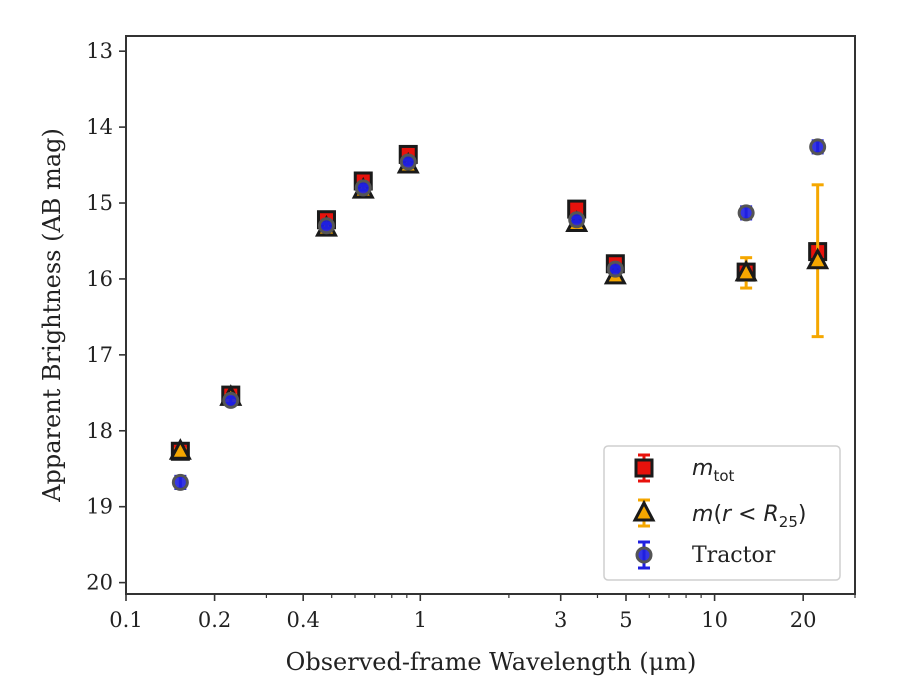 This screenshot has height=700, width=900. What do you see at coordinates (702, 468) in the screenshot?
I see `legend-mtot-symbol: m` at bounding box center [702, 468].